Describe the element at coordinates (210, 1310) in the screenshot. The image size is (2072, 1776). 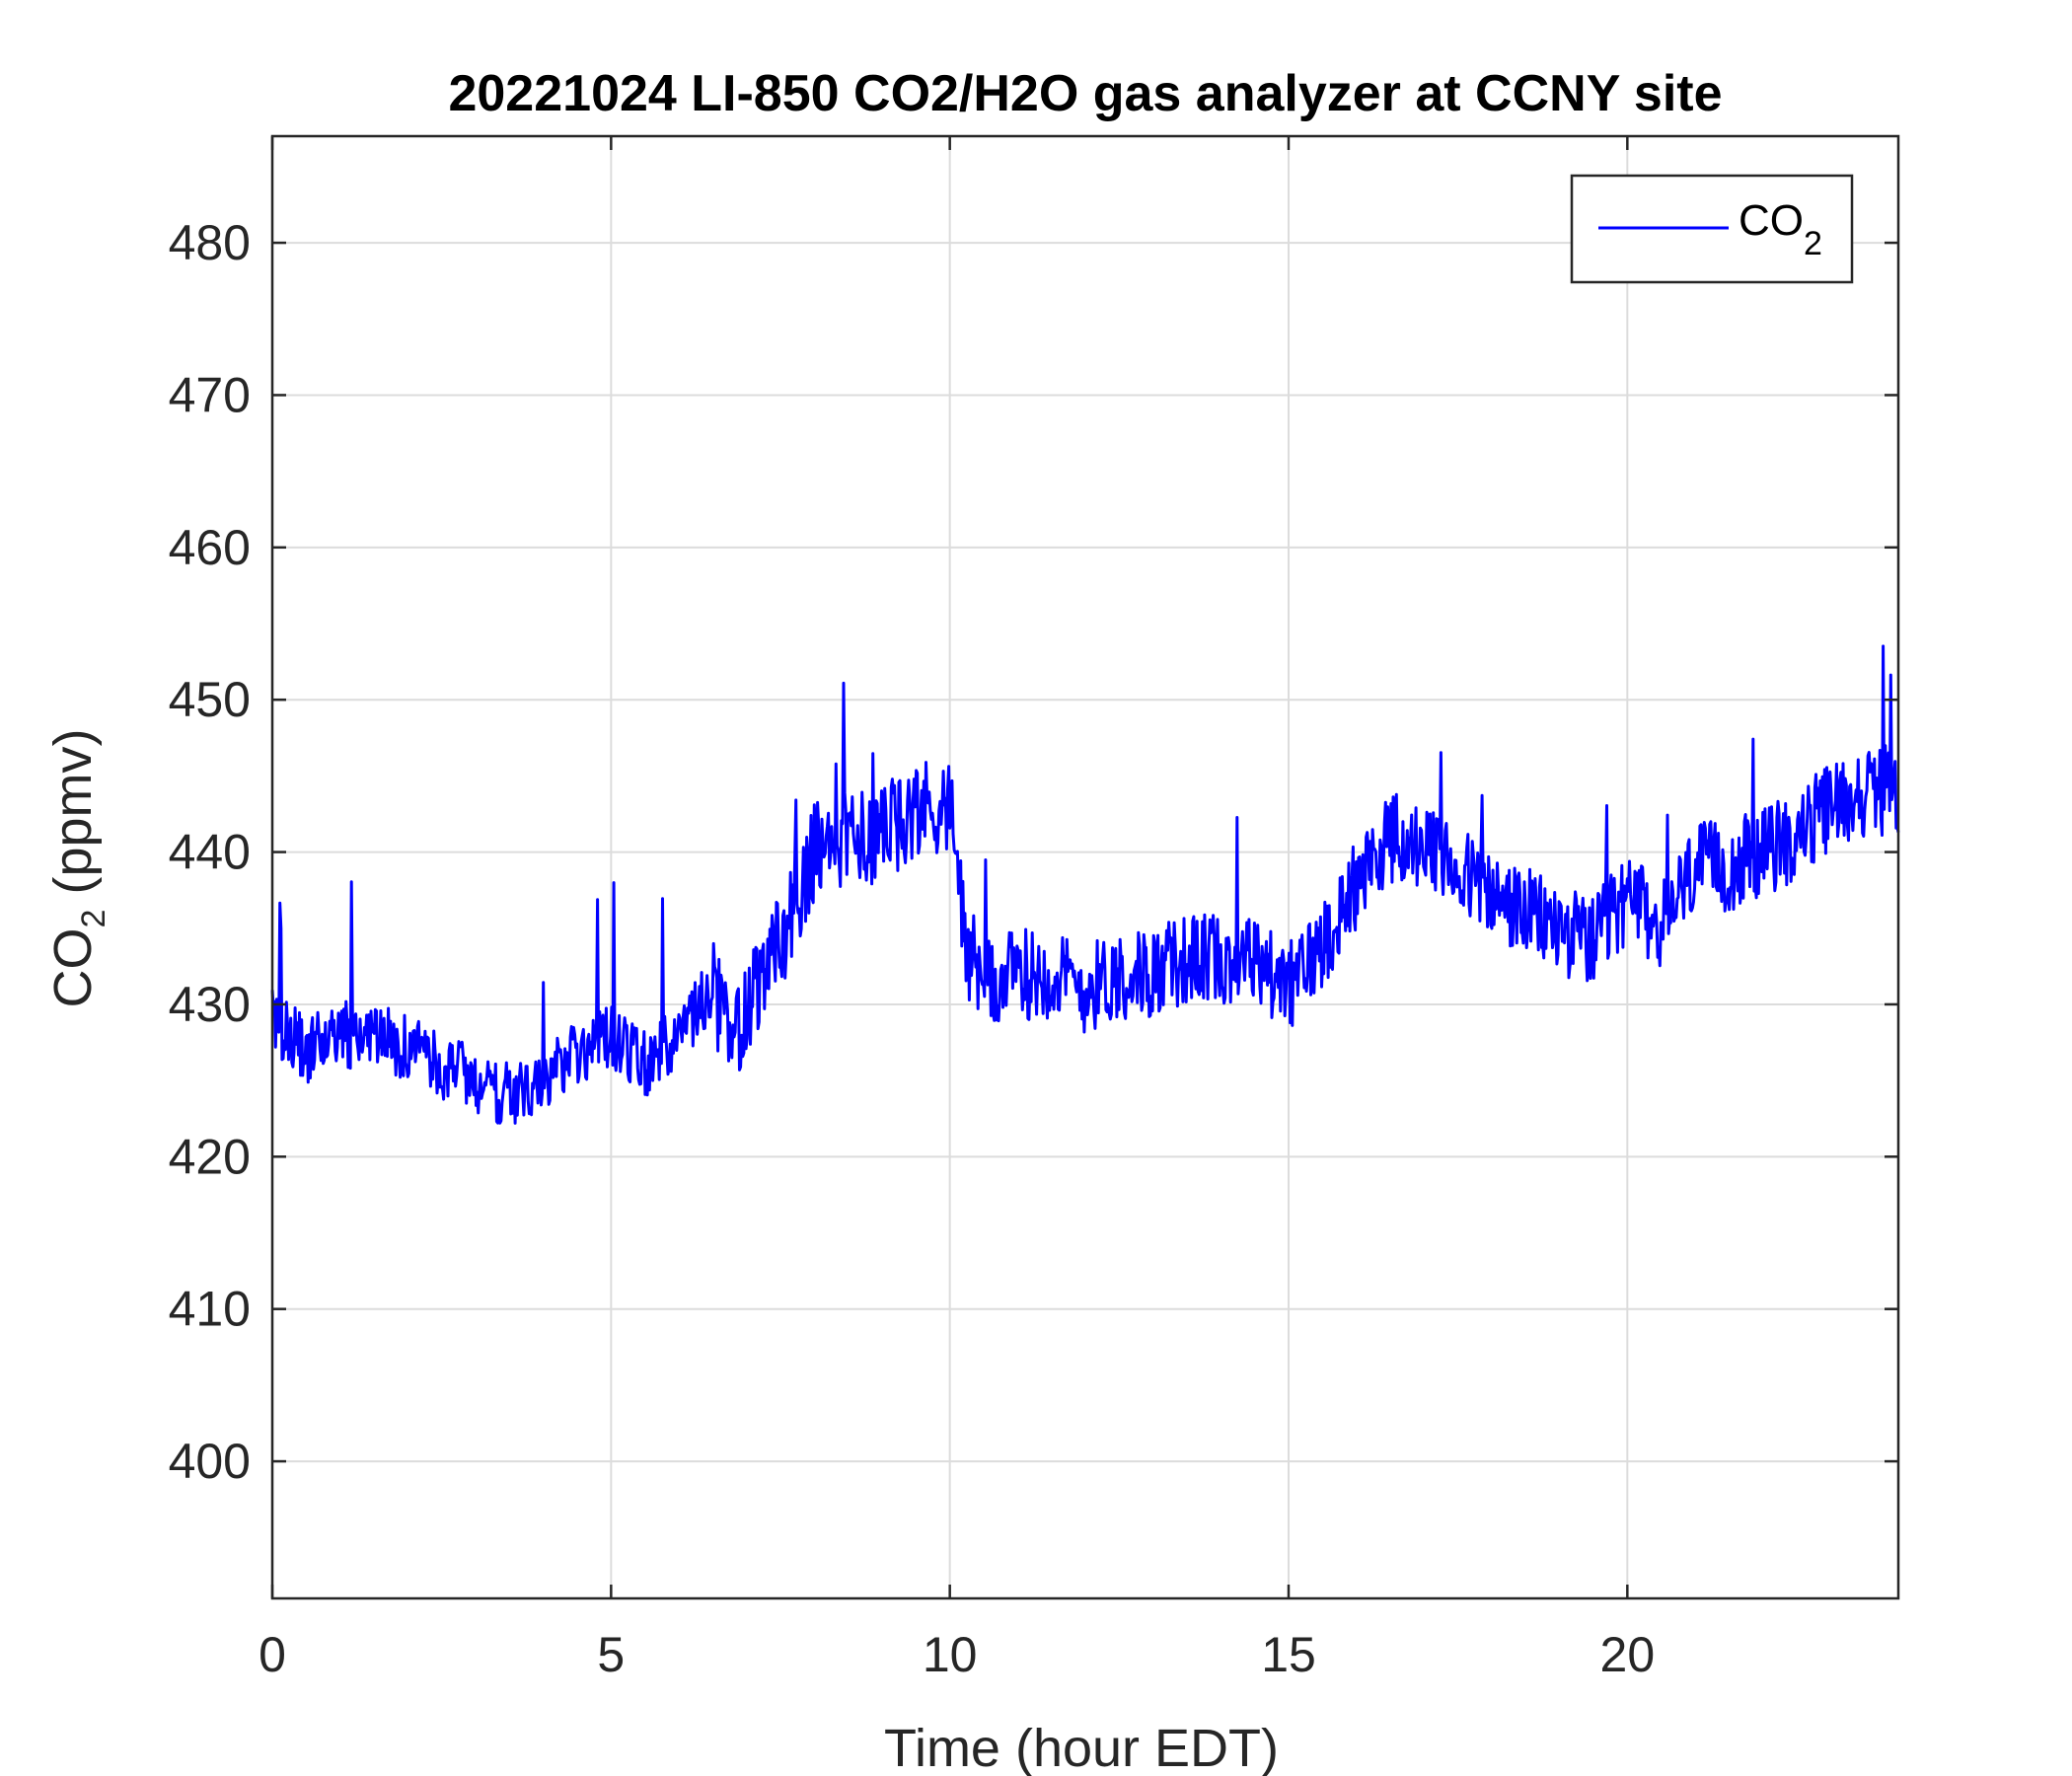
I see `y-tick-label: 410` at that location.